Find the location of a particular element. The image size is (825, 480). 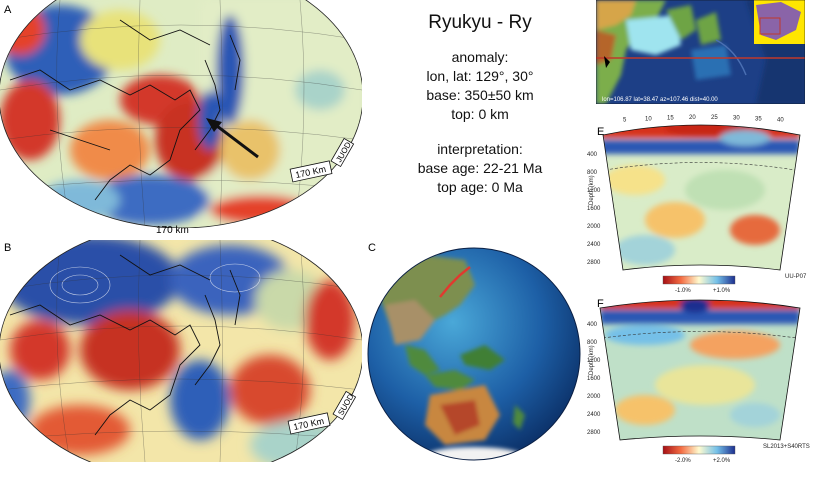

colorbar-f-min: -2.0% is located at coordinates (683, 461).